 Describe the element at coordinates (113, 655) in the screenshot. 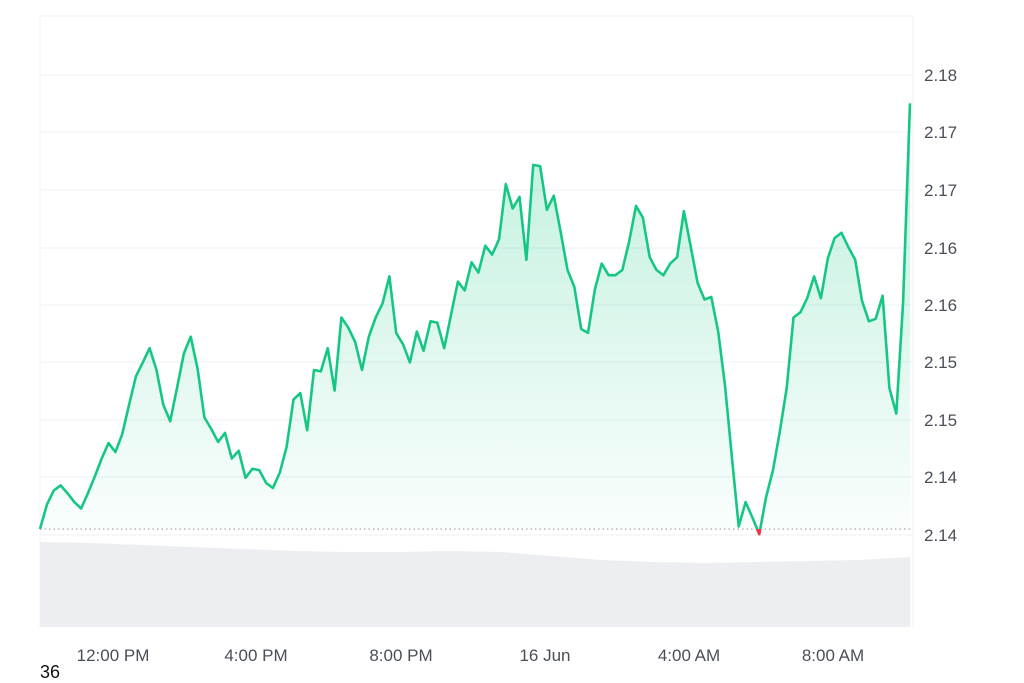

I see `x-tick-label: 12:00 PM` at that location.